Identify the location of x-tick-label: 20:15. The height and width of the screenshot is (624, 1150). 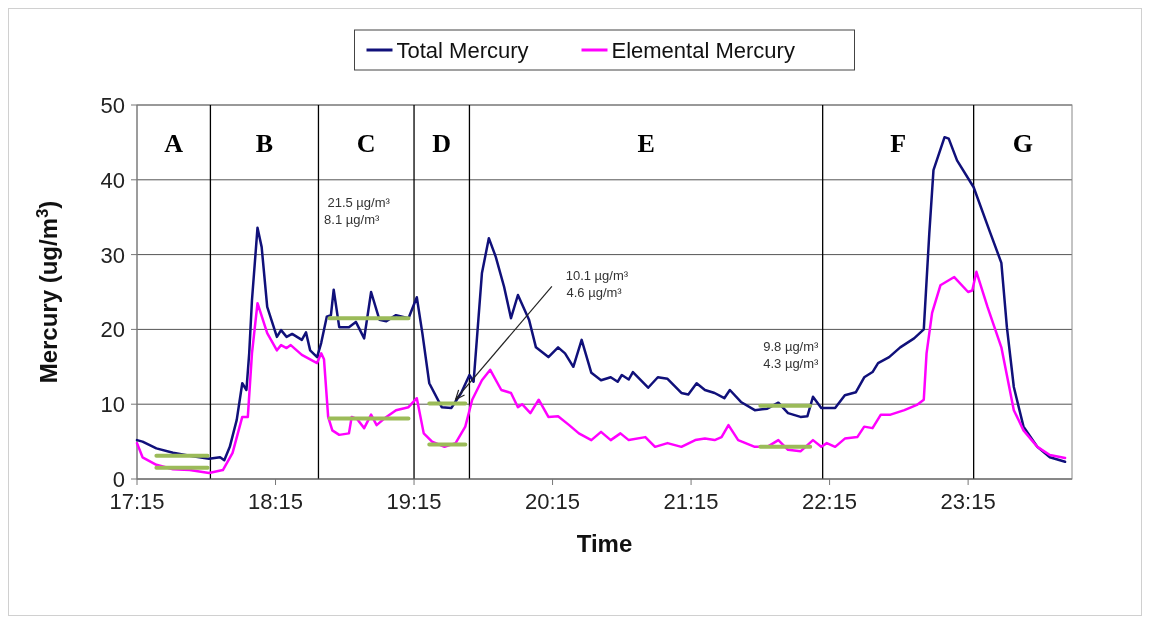
(553, 501).